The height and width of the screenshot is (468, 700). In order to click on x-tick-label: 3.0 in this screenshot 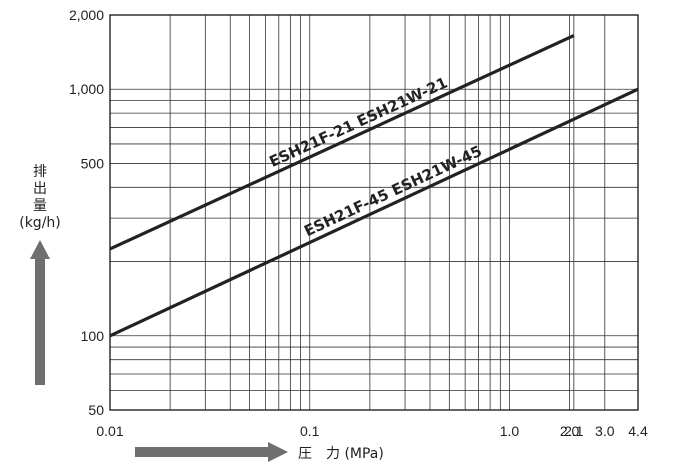, I will do `click(605, 431)`.